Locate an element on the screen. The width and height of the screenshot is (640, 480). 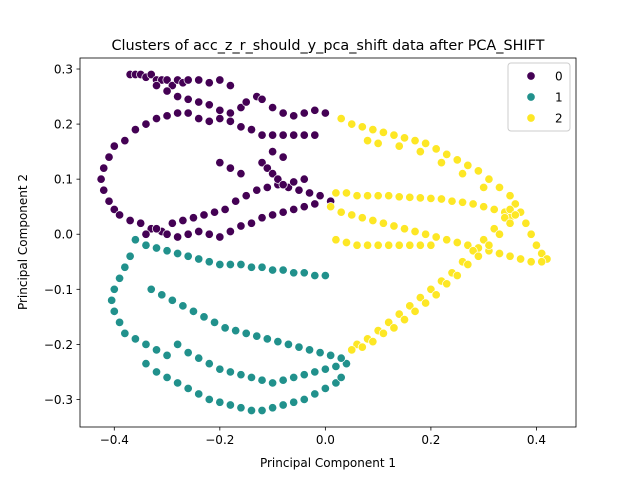
x-tick-label: −0.4 is located at coordinates (114, 440).